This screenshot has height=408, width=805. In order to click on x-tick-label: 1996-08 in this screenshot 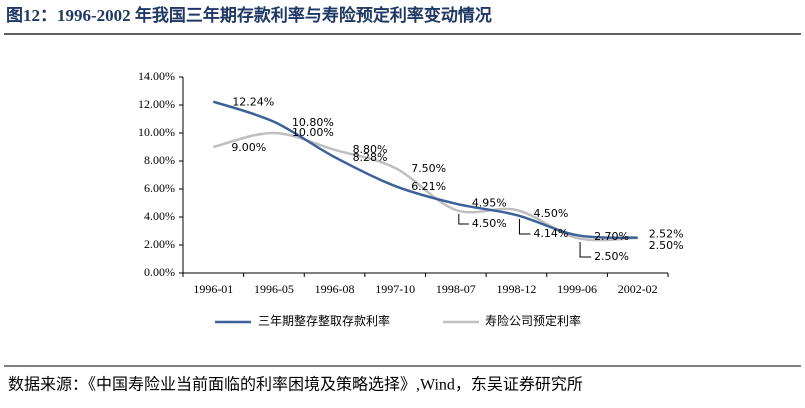, I will do `click(335, 289)`.